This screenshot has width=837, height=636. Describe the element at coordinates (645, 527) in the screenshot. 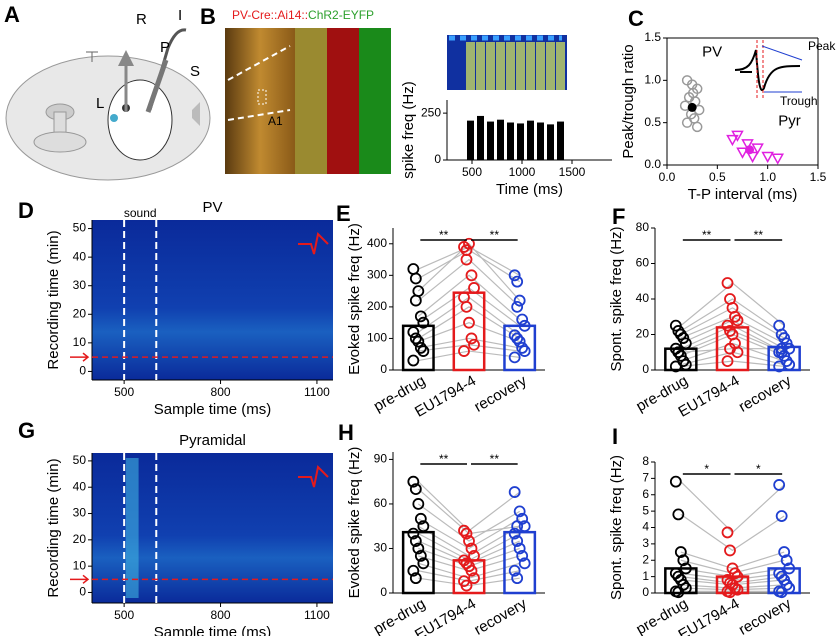

I see `y-tick-label: 4` at that location.